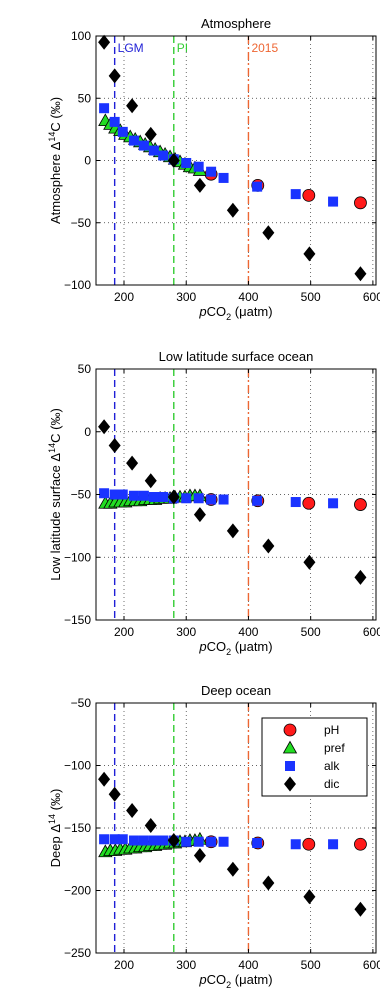  I want to click on chart-title: Low latitude surface ocean, so click(236, 356).